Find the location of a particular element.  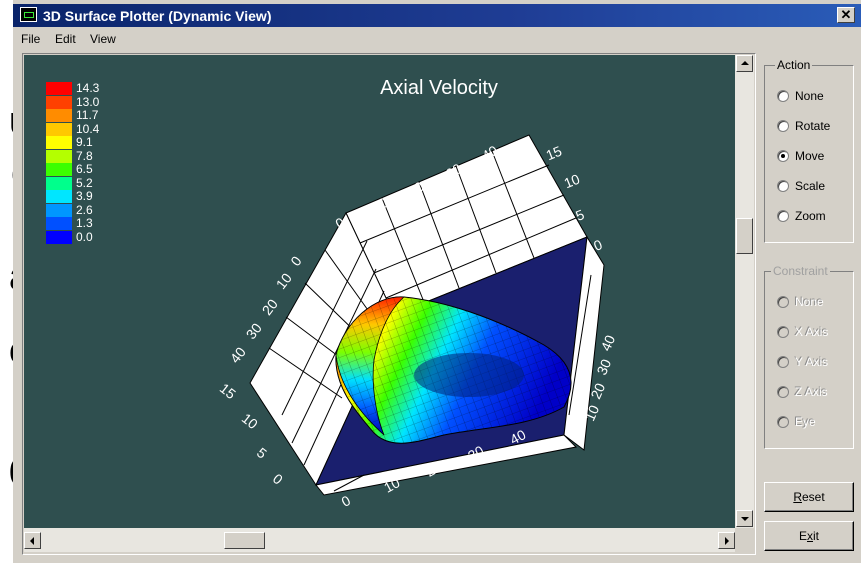

menu-edit: Edit is located at coordinates (65, 39).